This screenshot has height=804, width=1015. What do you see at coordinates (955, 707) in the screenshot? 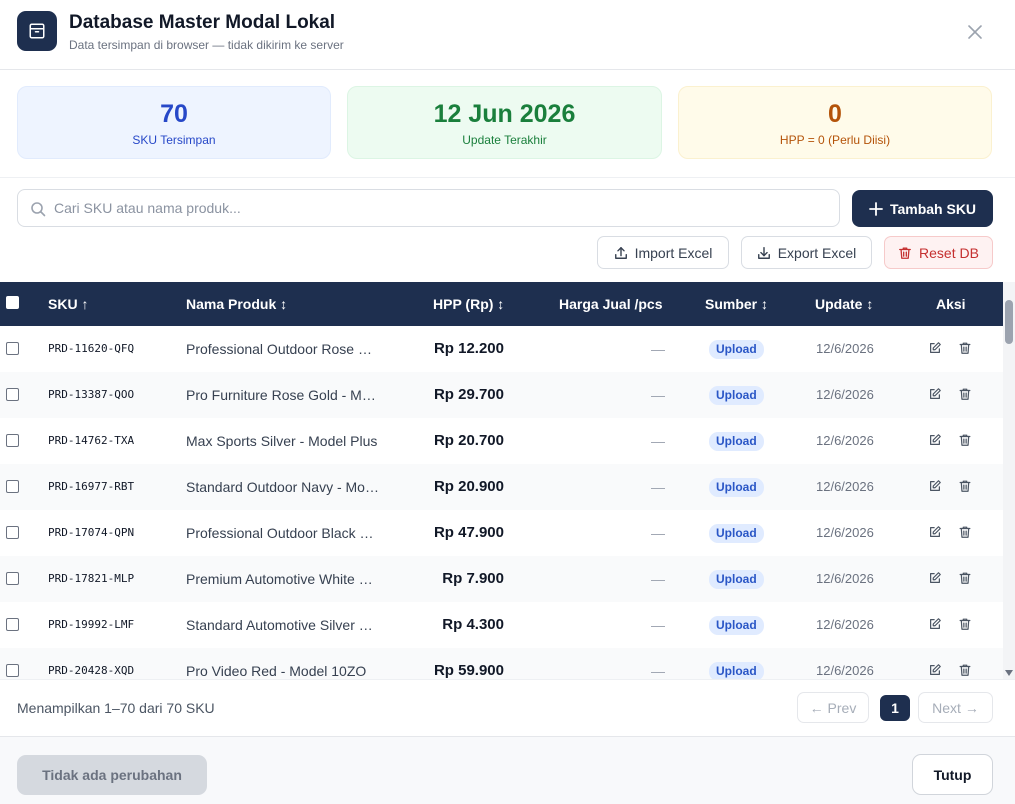
I see `next-page-button: Next →` at bounding box center [955, 707].